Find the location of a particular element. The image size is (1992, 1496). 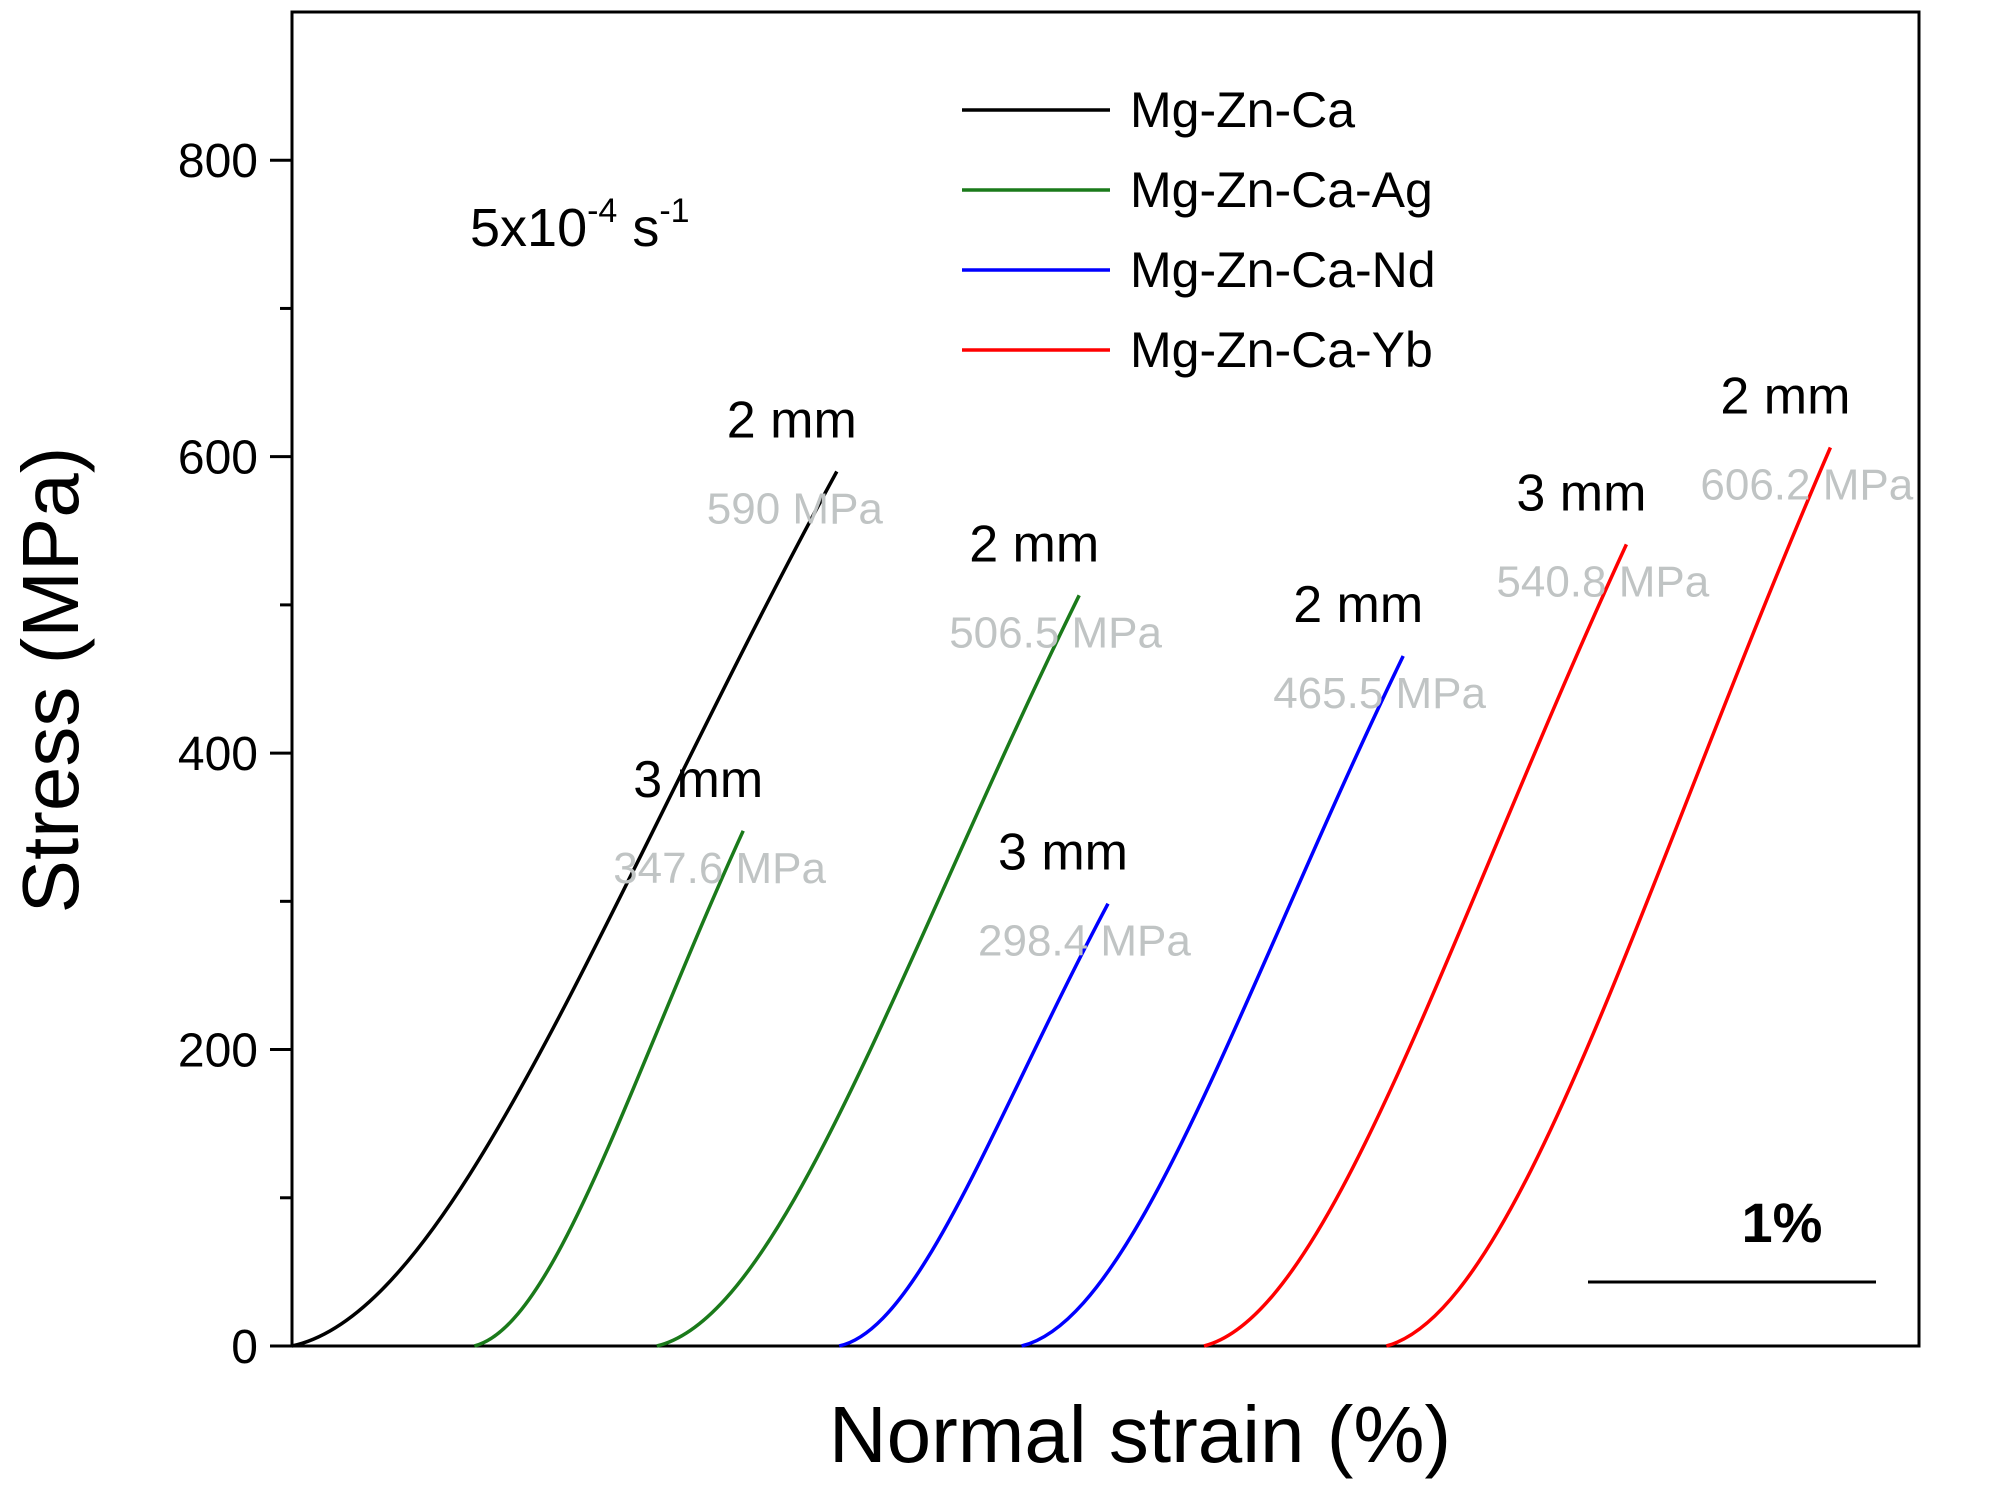

strength-value-label: 465.5 MPa is located at coordinates (1379, 693).